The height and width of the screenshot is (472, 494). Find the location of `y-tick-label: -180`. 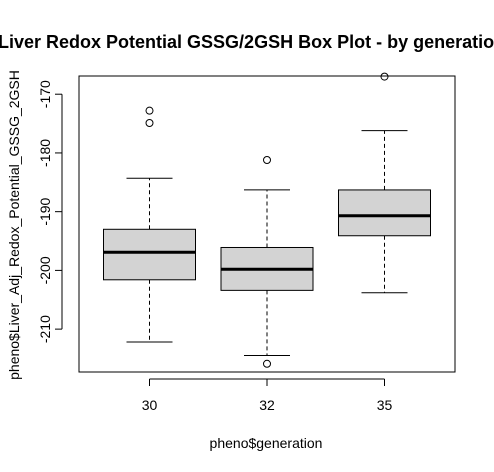

y-tick-label: -180 is located at coordinates (45, 153).